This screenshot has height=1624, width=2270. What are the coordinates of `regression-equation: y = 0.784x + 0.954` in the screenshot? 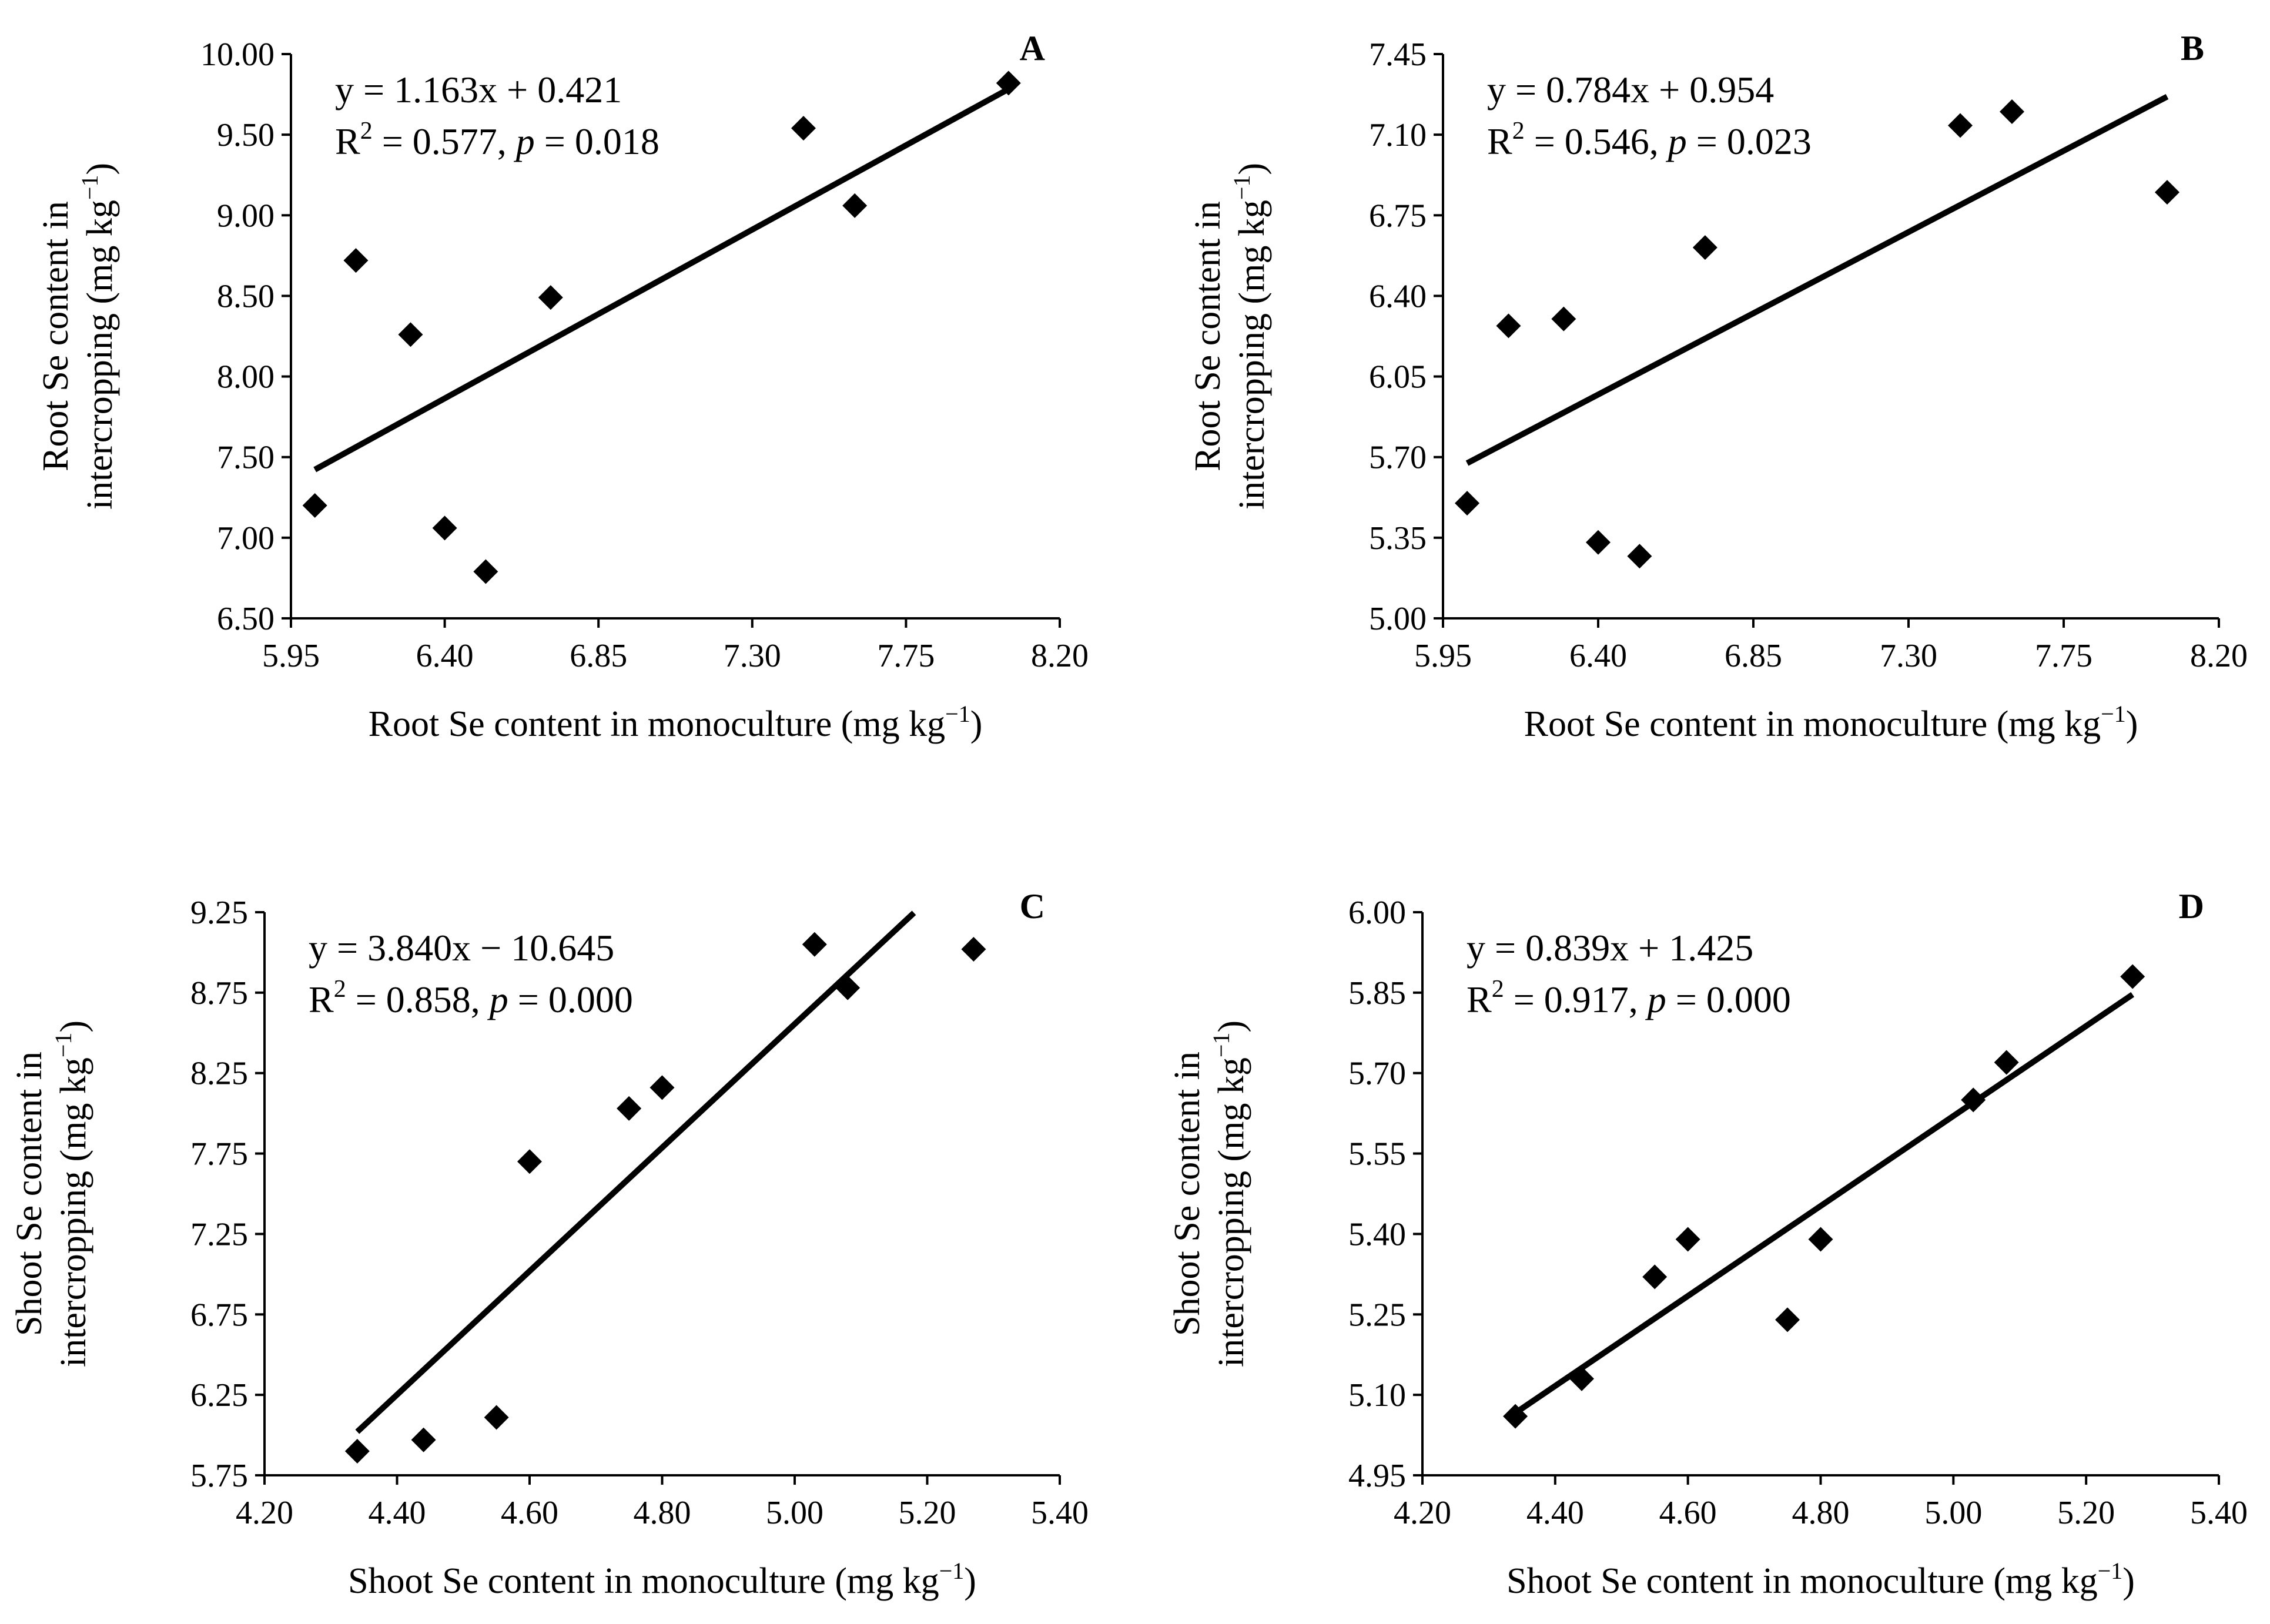 It's located at (1630, 90).